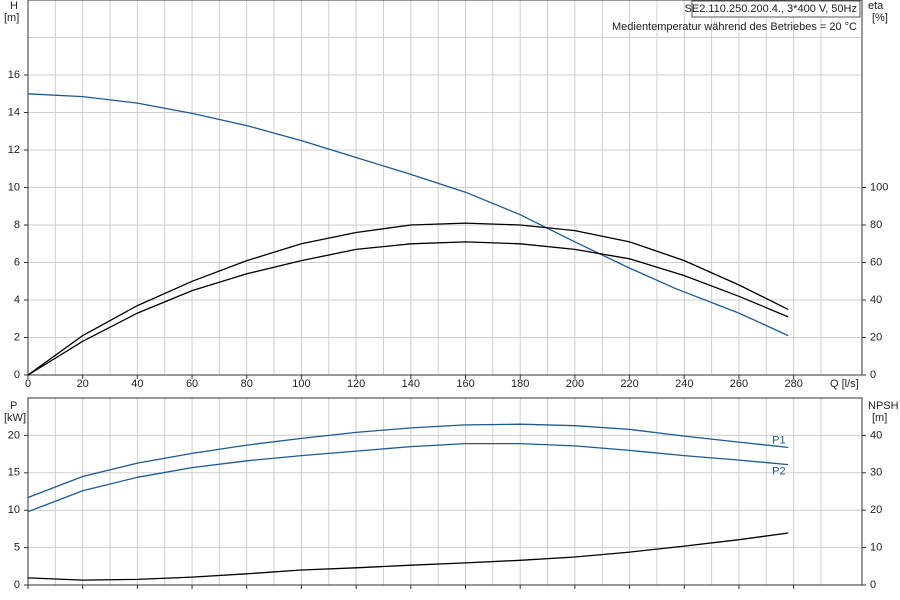 The width and height of the screenshot is (900, 600). Describe the element at coordinates (356, 384) in the screenshot. I see `x-tick-label: 120` at that location.